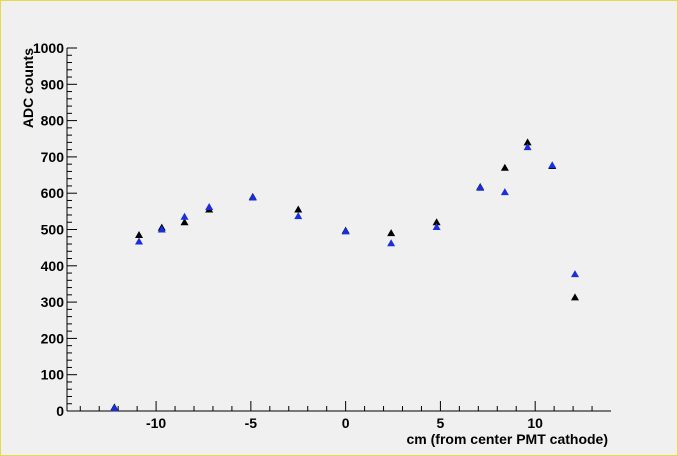 This screenshot has height=456, width=678. What do you see at coordinates (507, 439) in the screenshot?
I see `x-axis-title: cm (from center PMT cathode)` at bounding box center [507, 439].